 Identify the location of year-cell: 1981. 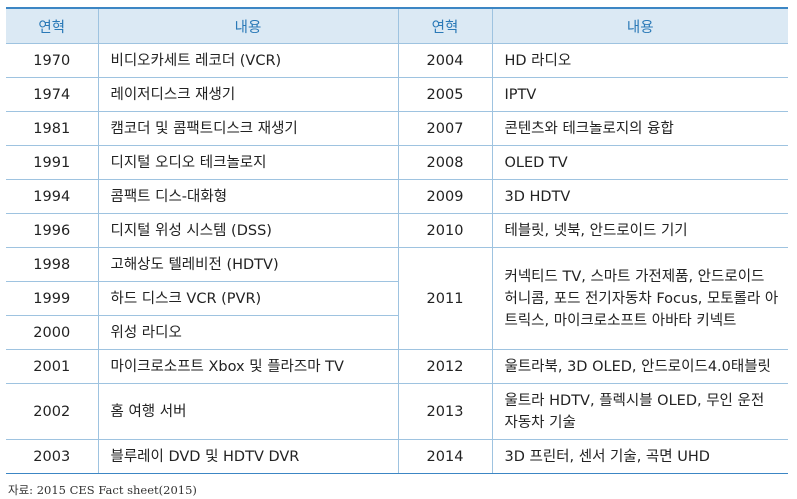
(52, 128).